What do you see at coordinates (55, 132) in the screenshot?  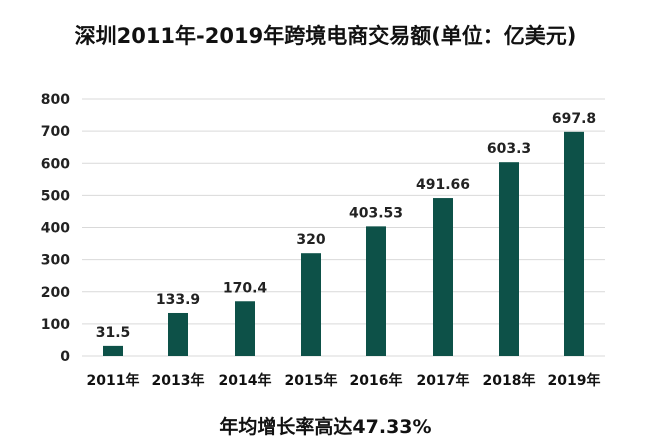 I see `y-tick-label: 700` at bounding box center [55, 132].